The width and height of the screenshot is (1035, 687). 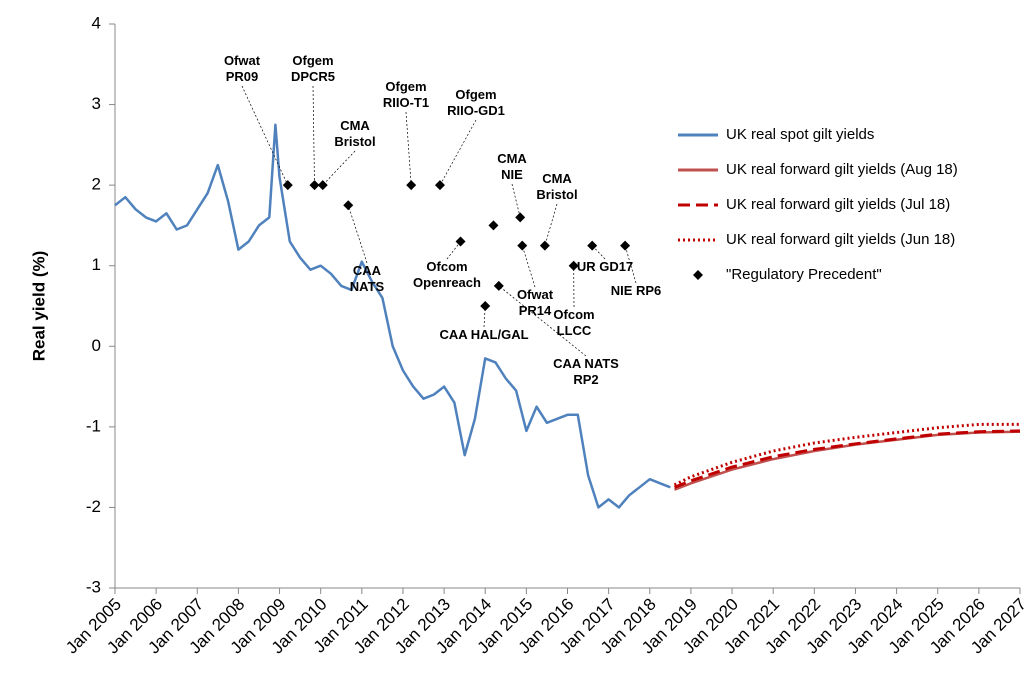 I want to click on y-tick-label: 3, so click(x=96, y=103).